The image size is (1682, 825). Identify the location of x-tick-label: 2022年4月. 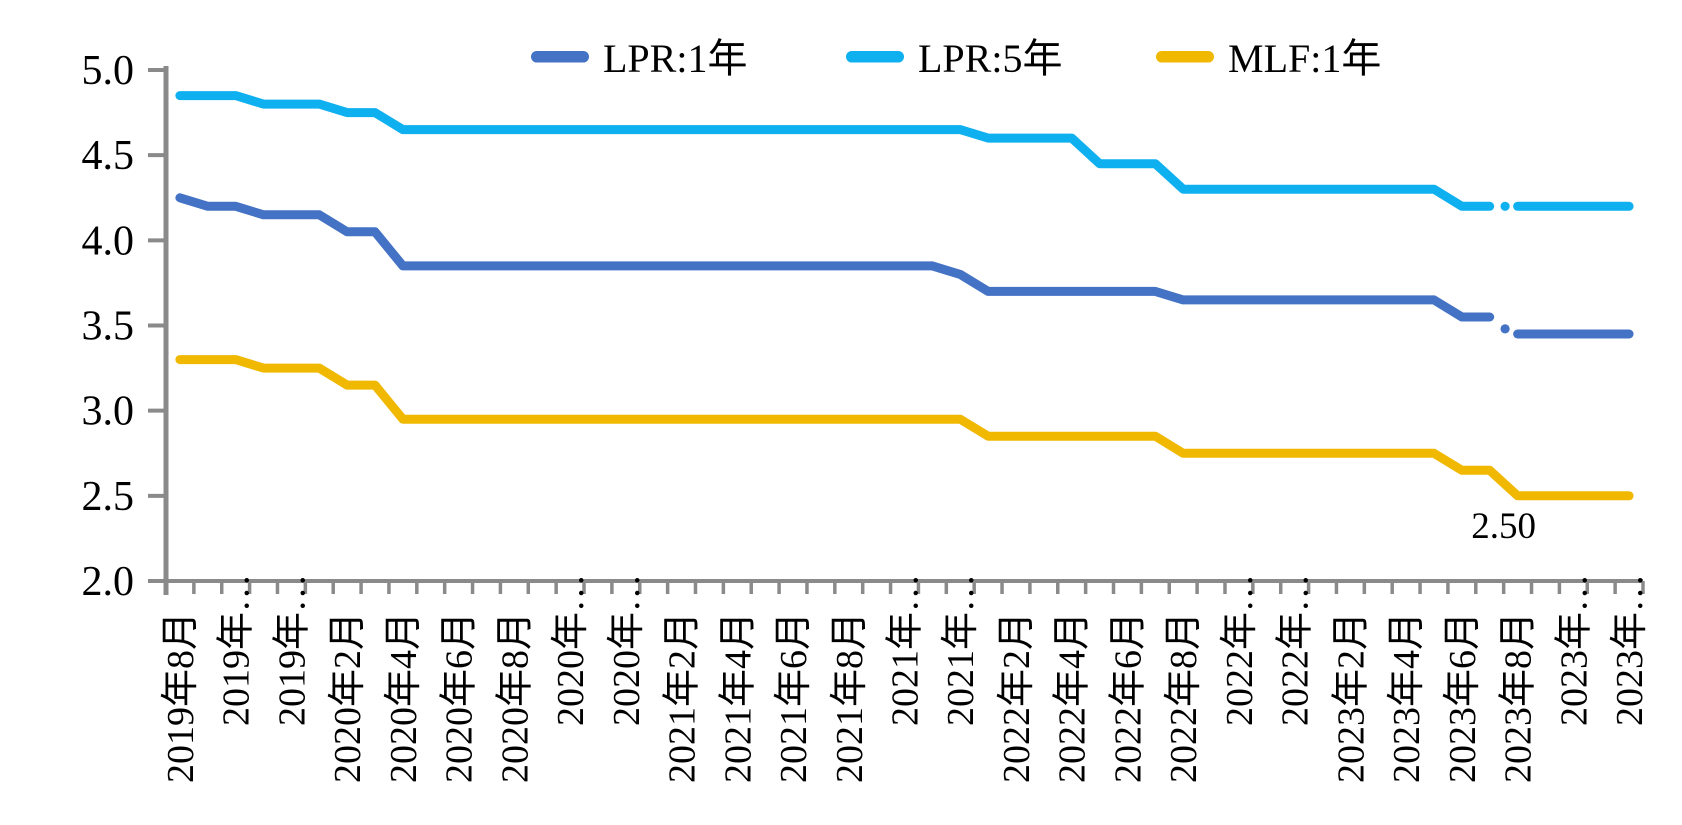
(1073, 697).